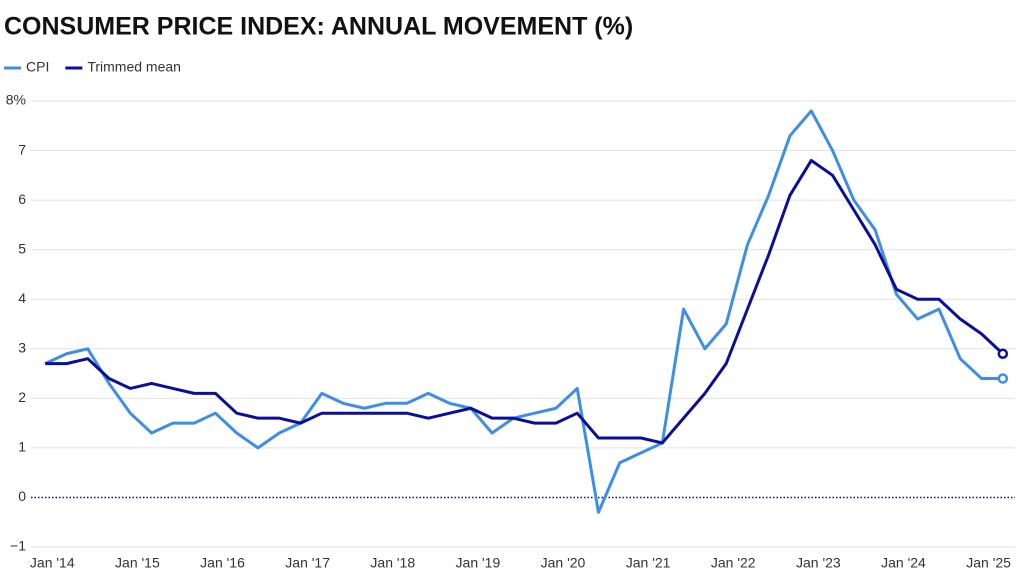  I want to click on legend-label: CPI, so click(37, 67).